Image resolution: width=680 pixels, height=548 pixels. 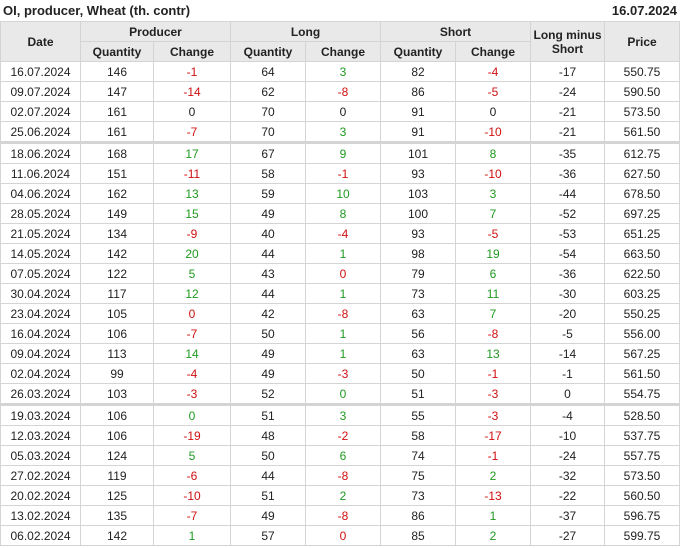 I want to click on long-quantity-cell: 67, so click(x=268, y=152).